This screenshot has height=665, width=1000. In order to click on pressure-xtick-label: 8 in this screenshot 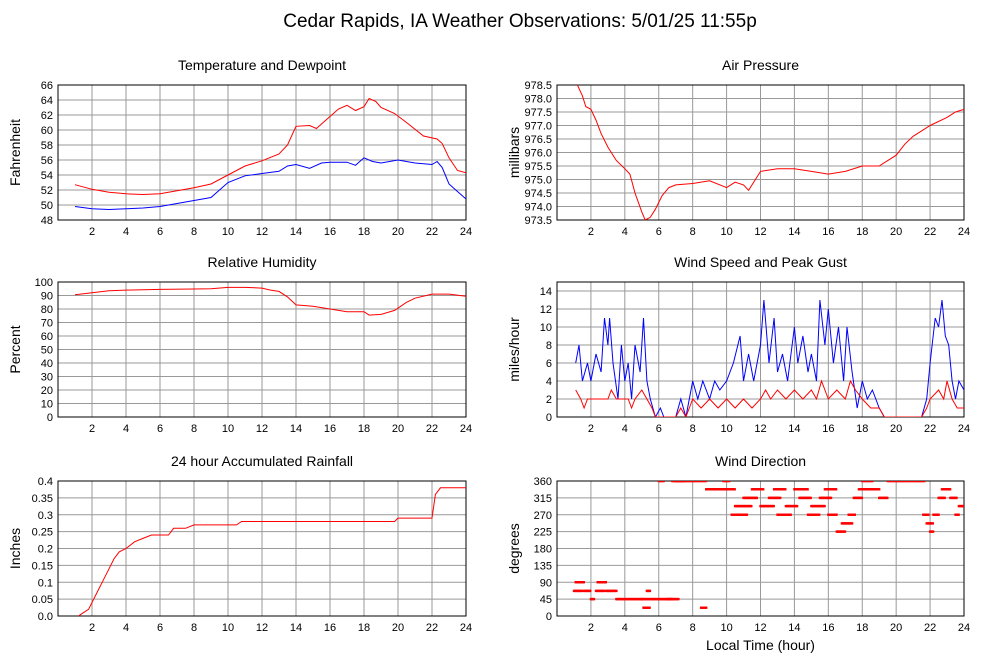, I will do `click(693, 232)`.